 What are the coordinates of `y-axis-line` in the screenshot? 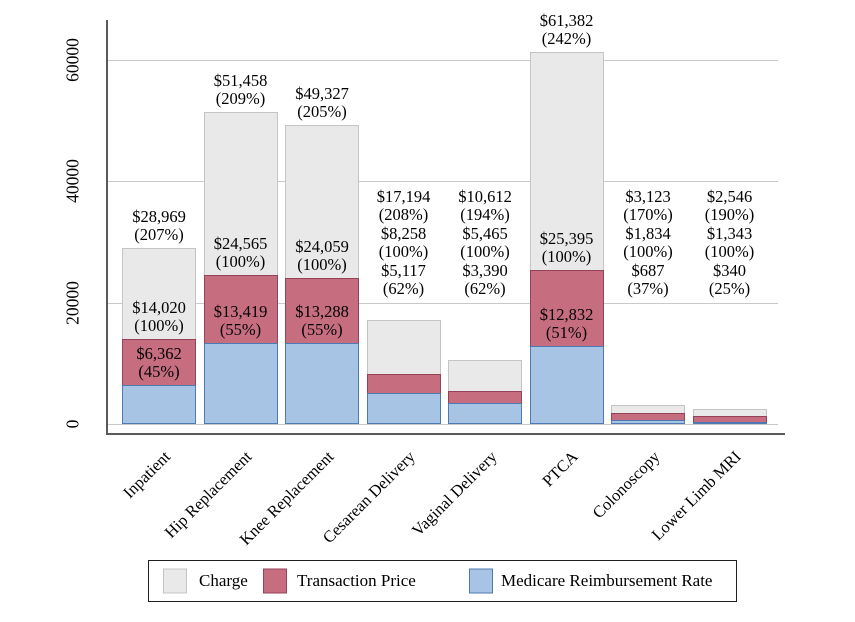 It's located at (107, 227).